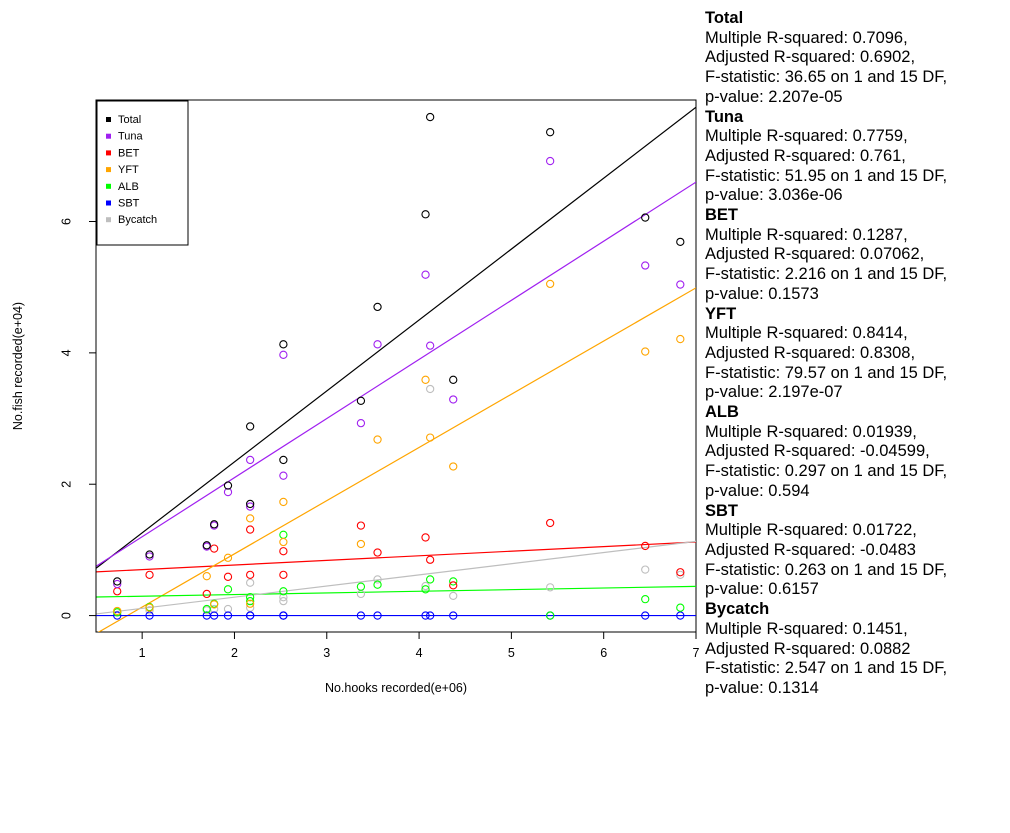 The height and width of the screenshot is (833, 1010). What do you see at coordinates (806, 628) in the screenshot?
I see `multiple-r-squared: Multiple R-squared: 0.1451,` at bounding box center [806, 628].